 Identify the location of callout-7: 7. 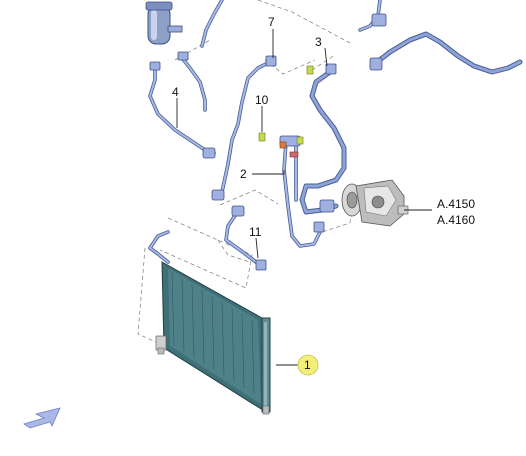
(271, 22).